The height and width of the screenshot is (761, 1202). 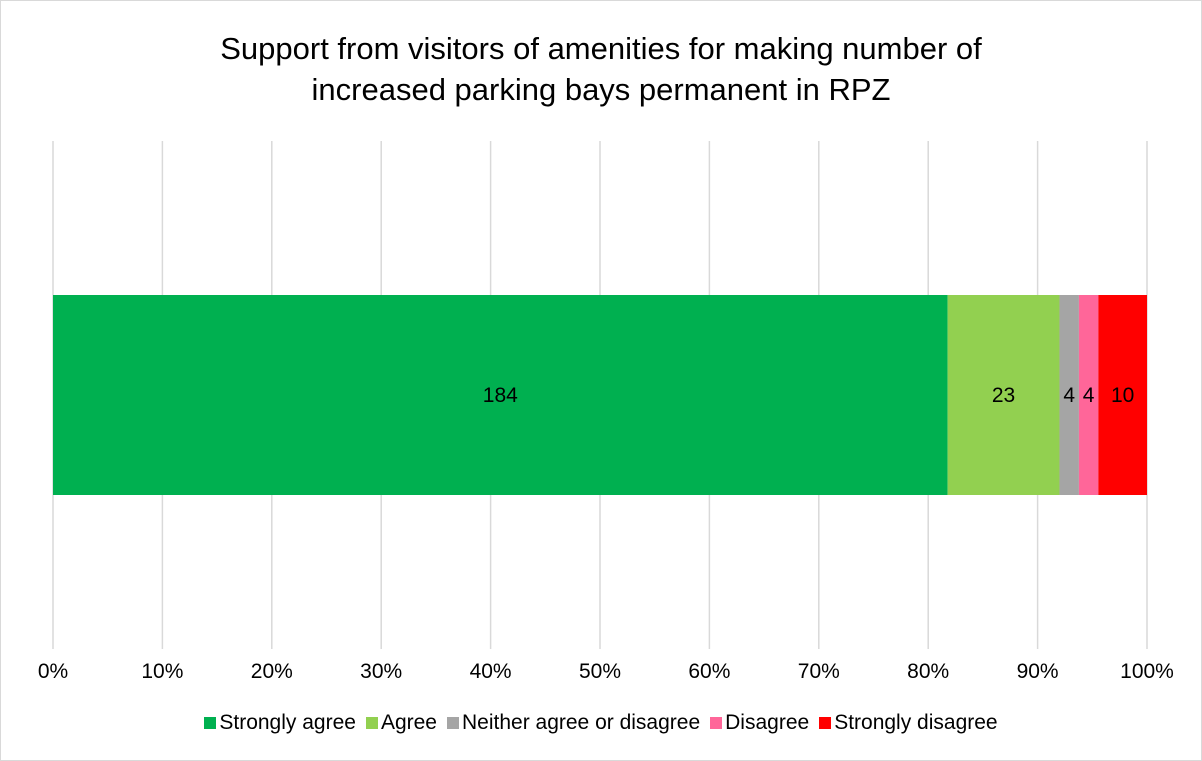 What do you see at coordinates (272, 671) in the screenshot?
I see `x-tick-label: 20%` at bounding box center [272, 671].